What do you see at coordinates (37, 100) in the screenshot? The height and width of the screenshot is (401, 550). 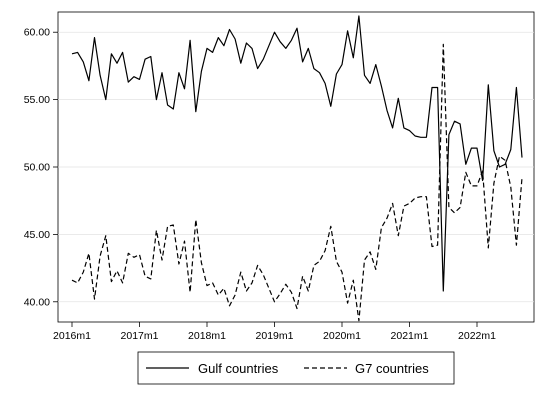 I see `y-tick-label: 55.00` at bounding box center [37, 100].